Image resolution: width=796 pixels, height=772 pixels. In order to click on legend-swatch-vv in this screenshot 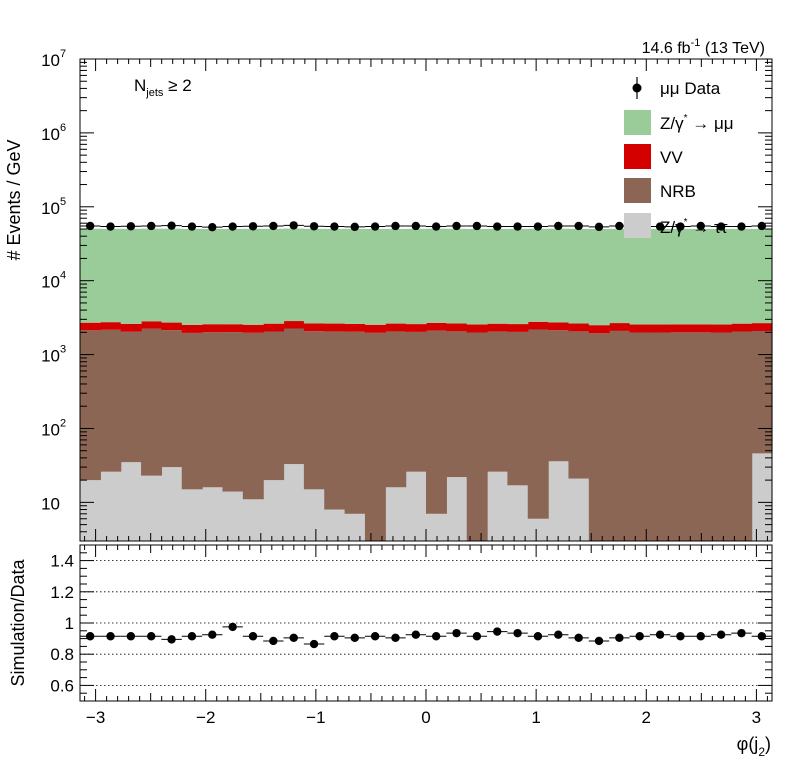, I will do `click(637, 156)`.